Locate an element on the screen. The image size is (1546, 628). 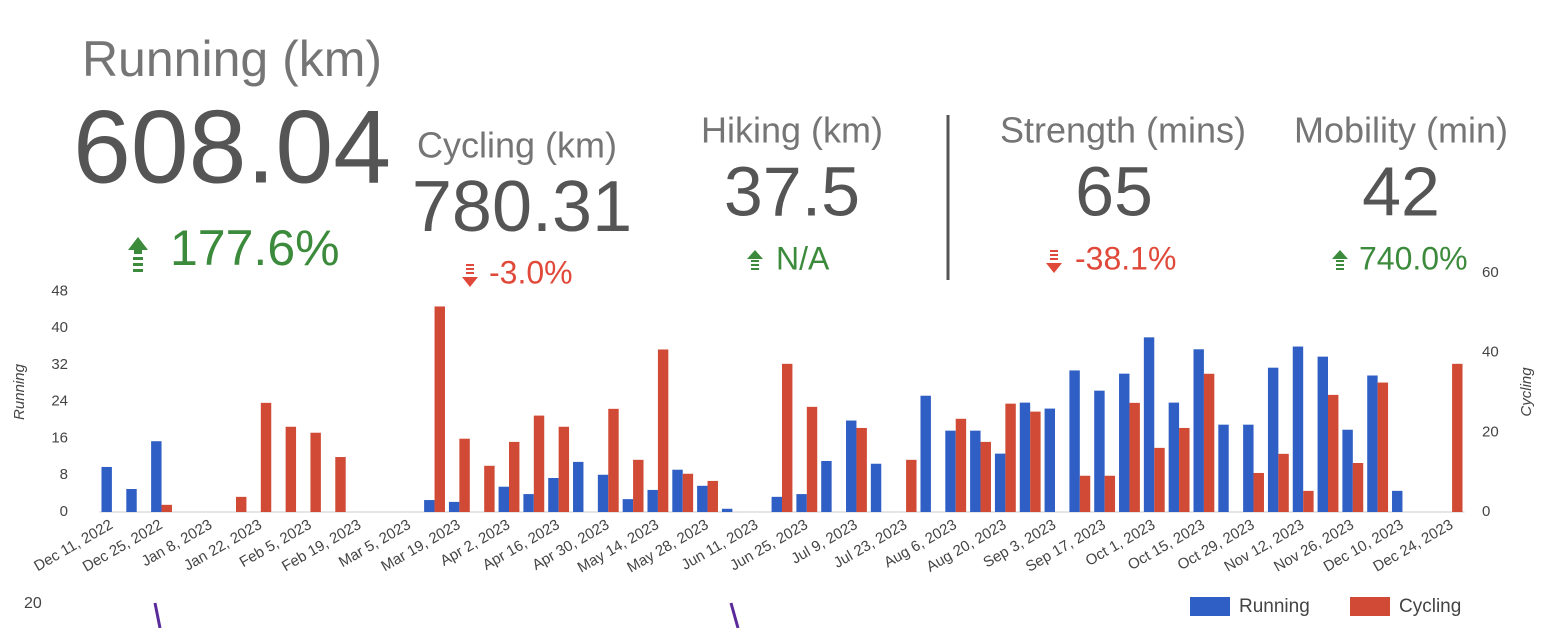
y2-tick-label: 0 is located at coordinates (1486, 511).